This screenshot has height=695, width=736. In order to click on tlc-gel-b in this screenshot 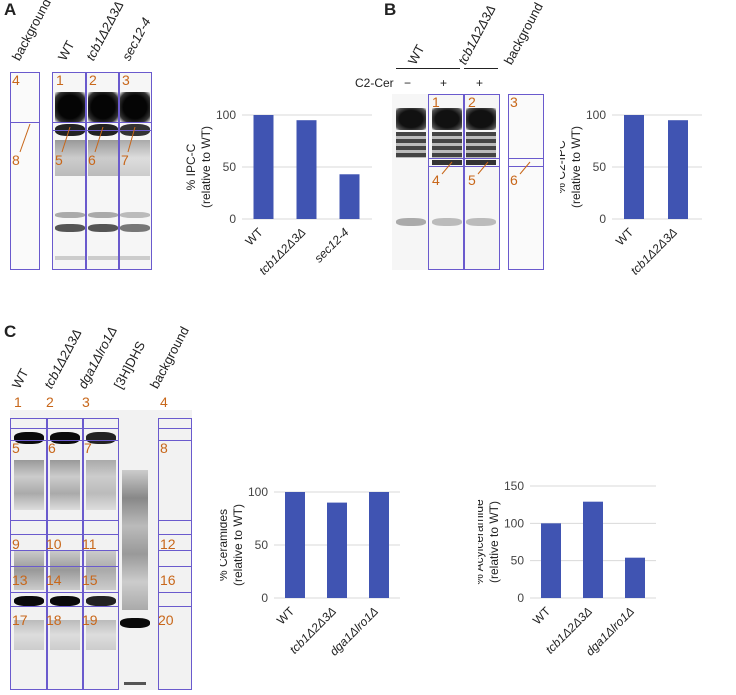, I will do `click(446, 182)`.